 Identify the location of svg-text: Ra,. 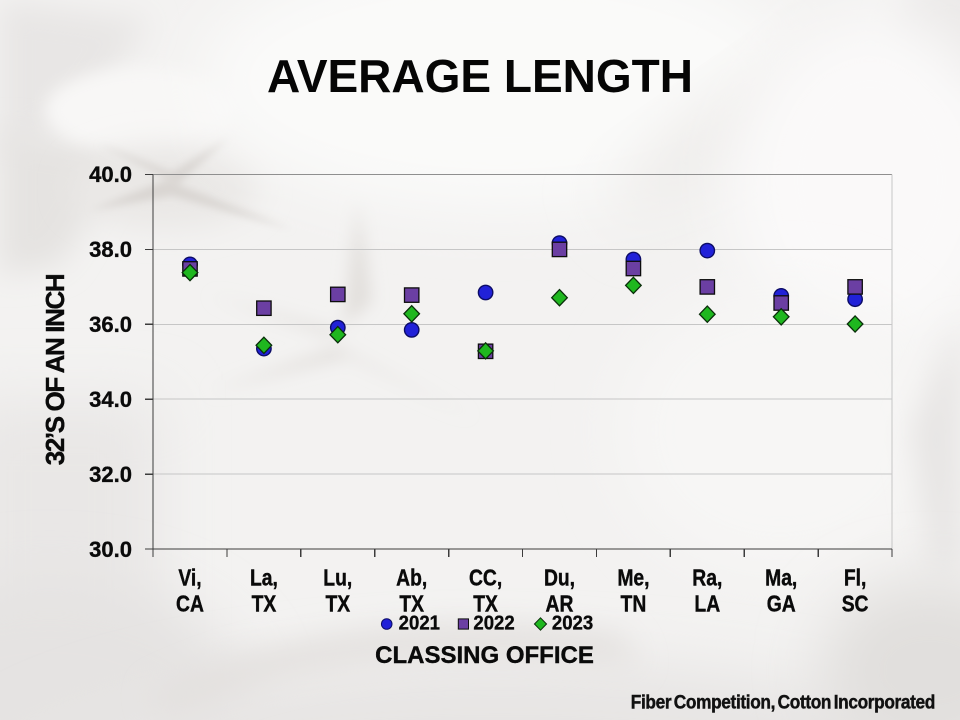
(707, 578).